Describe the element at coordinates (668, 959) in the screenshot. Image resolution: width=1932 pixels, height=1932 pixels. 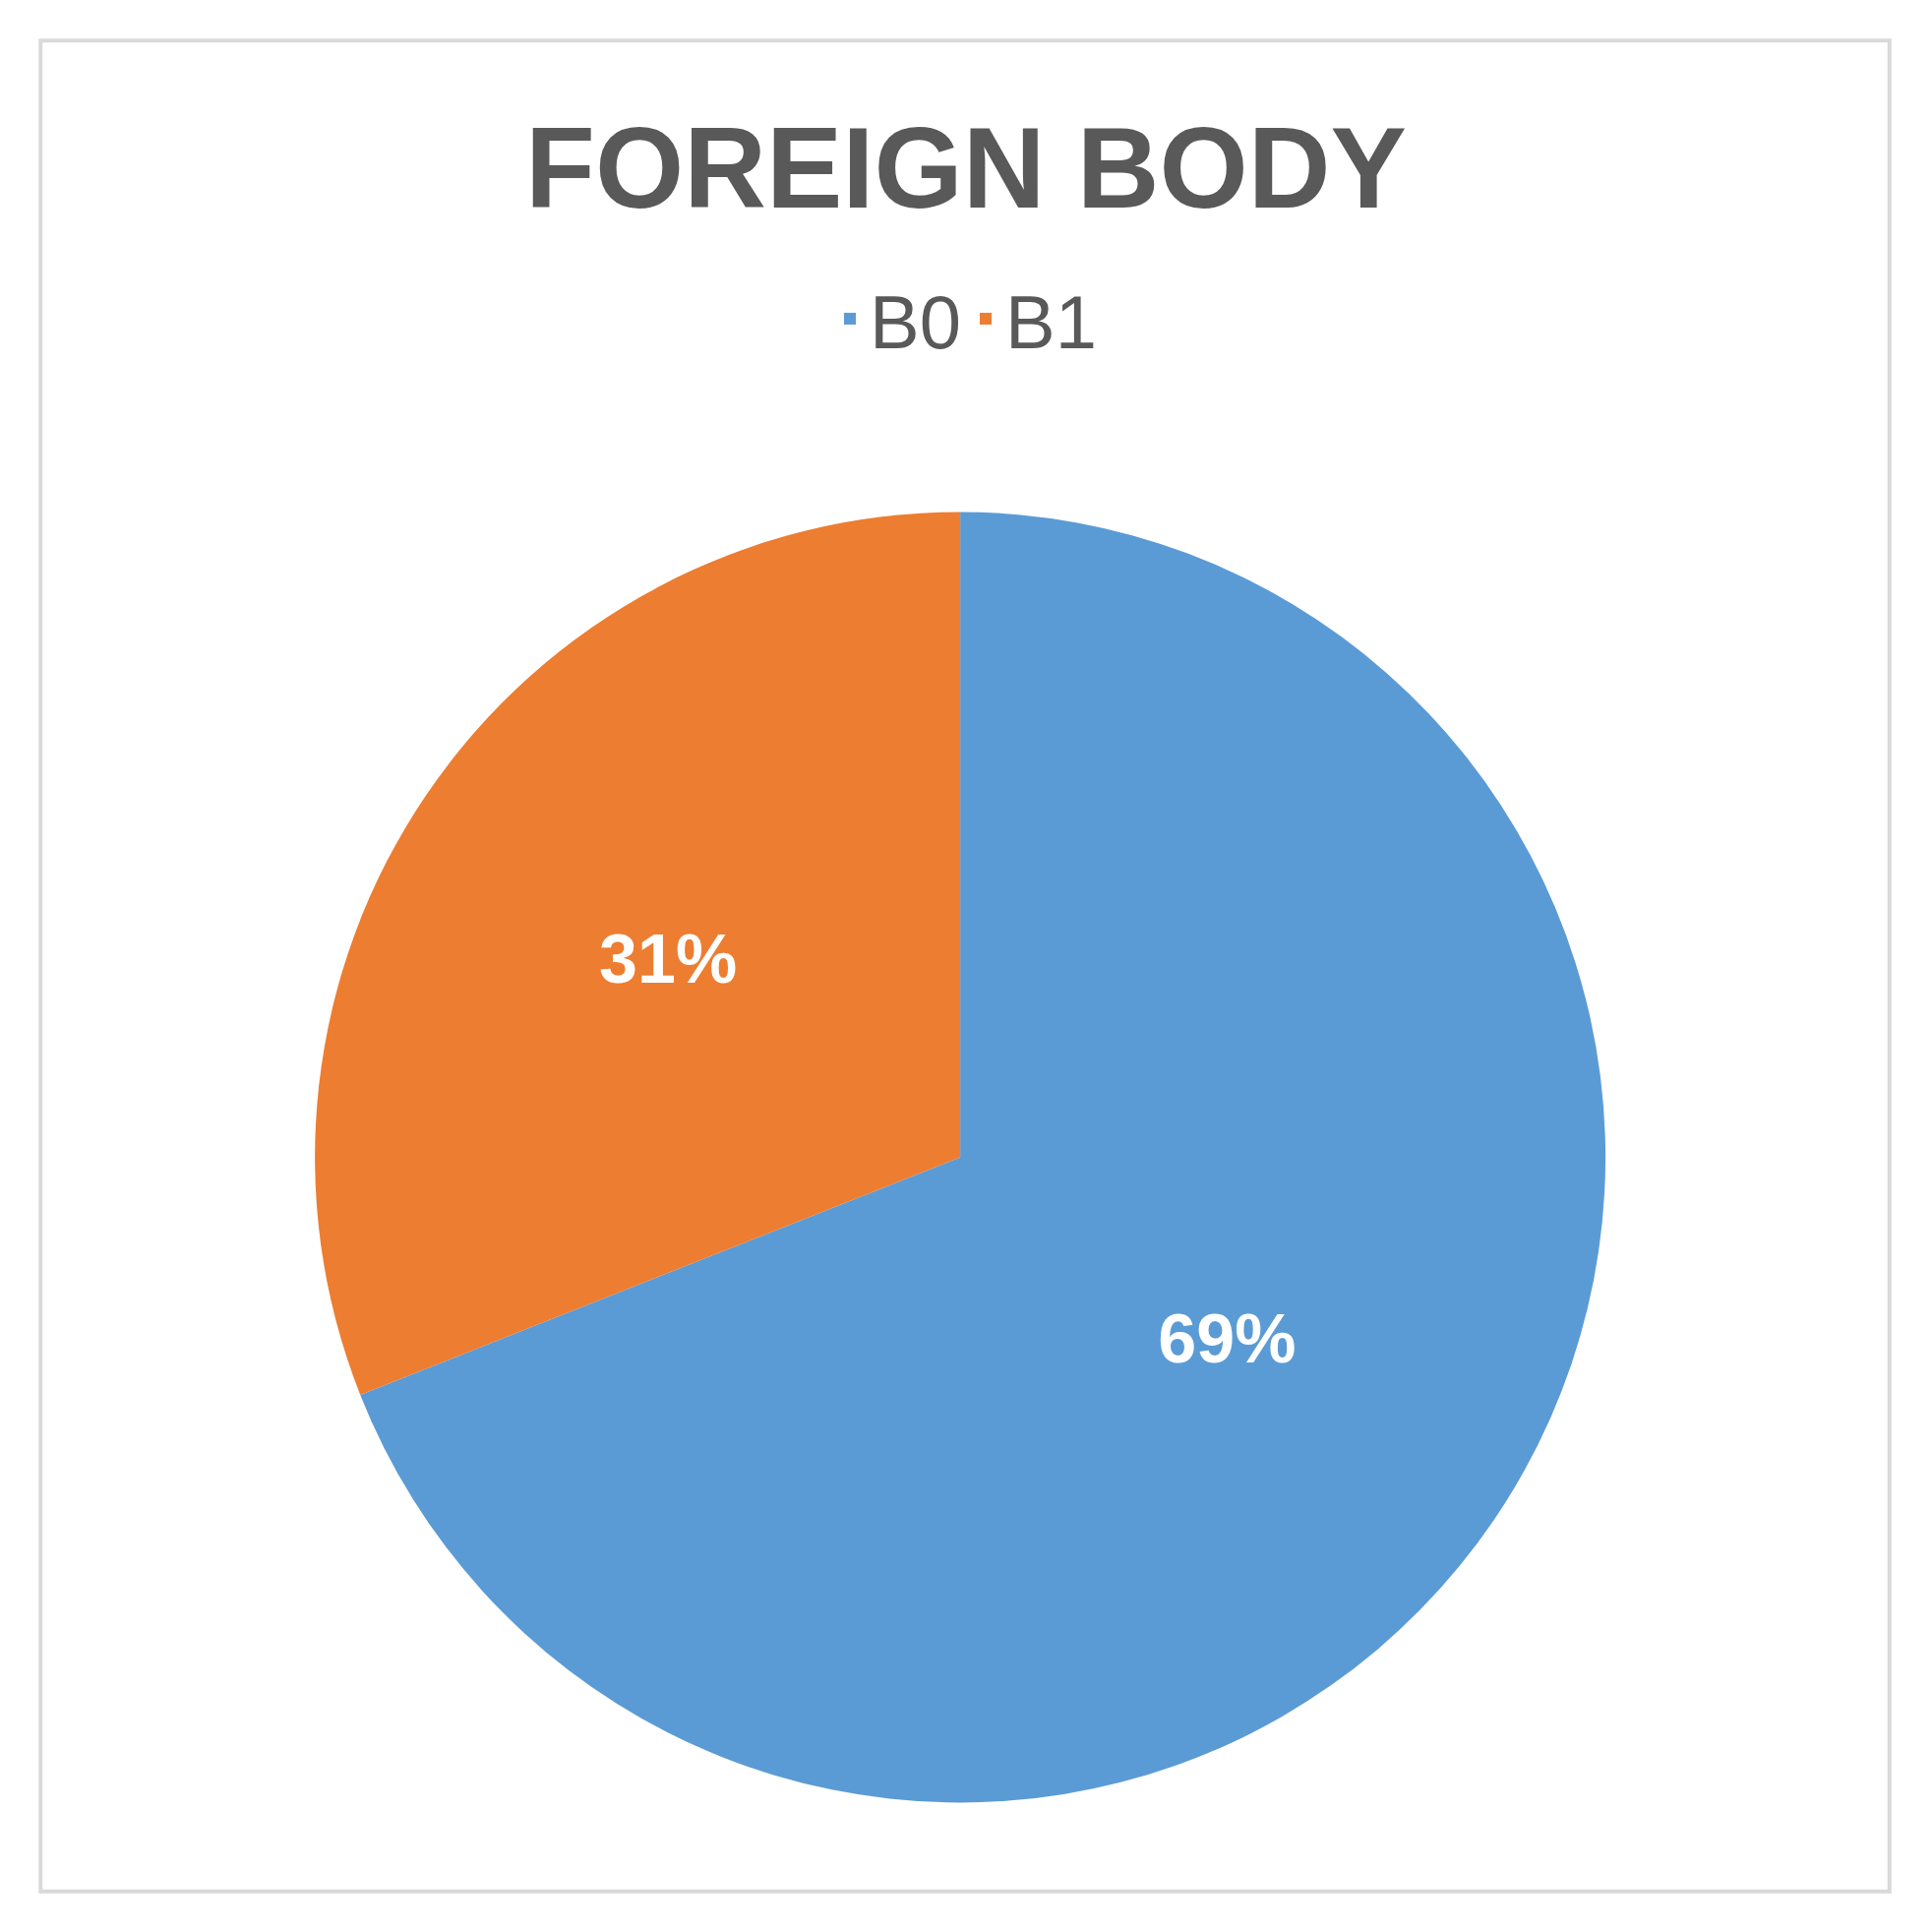
I see `data-label: 31%` at that location.